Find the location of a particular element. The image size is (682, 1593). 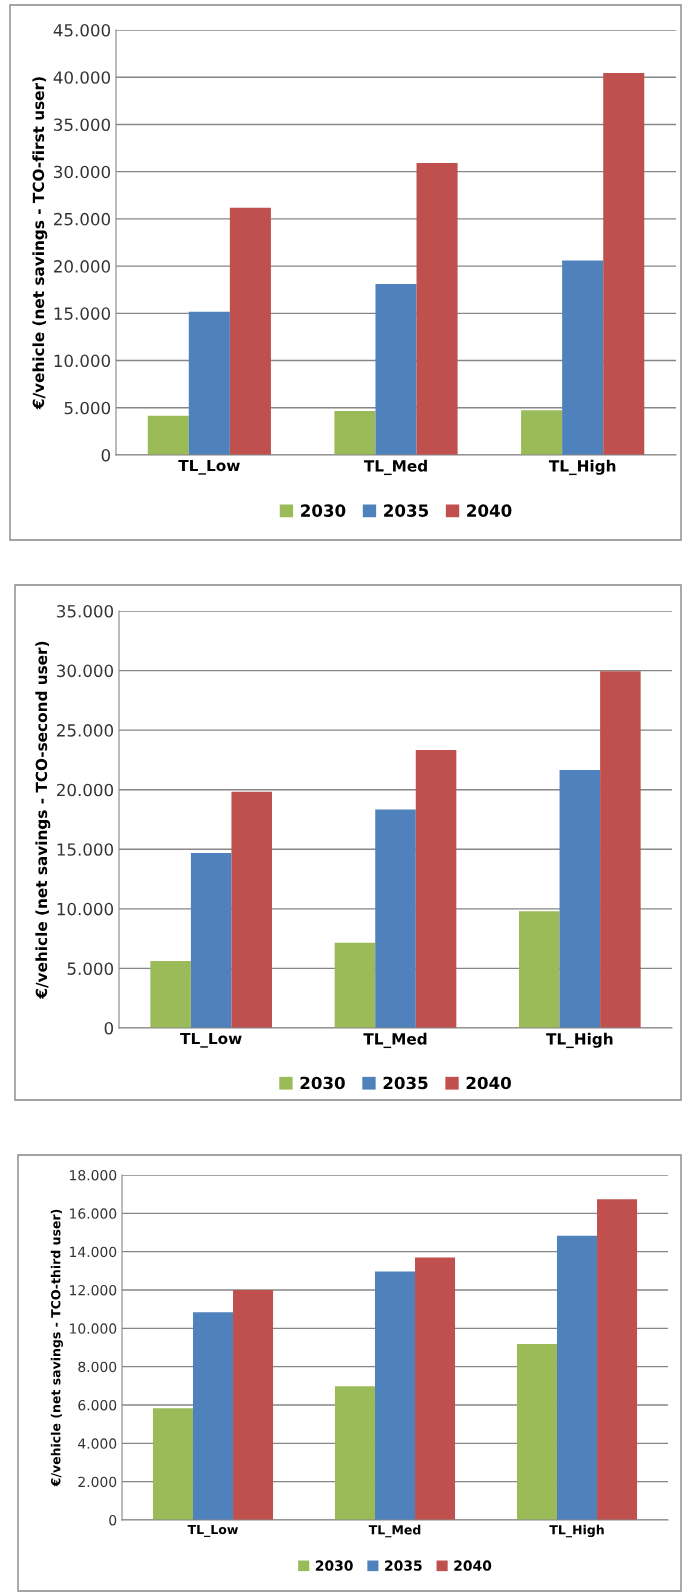

y-axis-title: €/vehicle (net savings - TCO-second user) is located at coordinates (43, 820).